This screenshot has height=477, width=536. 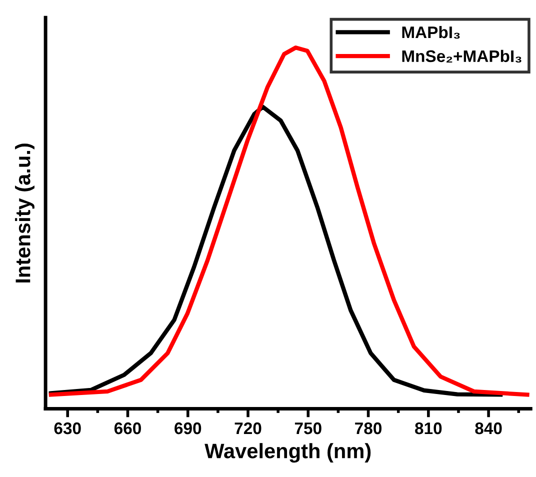 I want to click on x-tick-label: 810, so click(x=428, y=428).